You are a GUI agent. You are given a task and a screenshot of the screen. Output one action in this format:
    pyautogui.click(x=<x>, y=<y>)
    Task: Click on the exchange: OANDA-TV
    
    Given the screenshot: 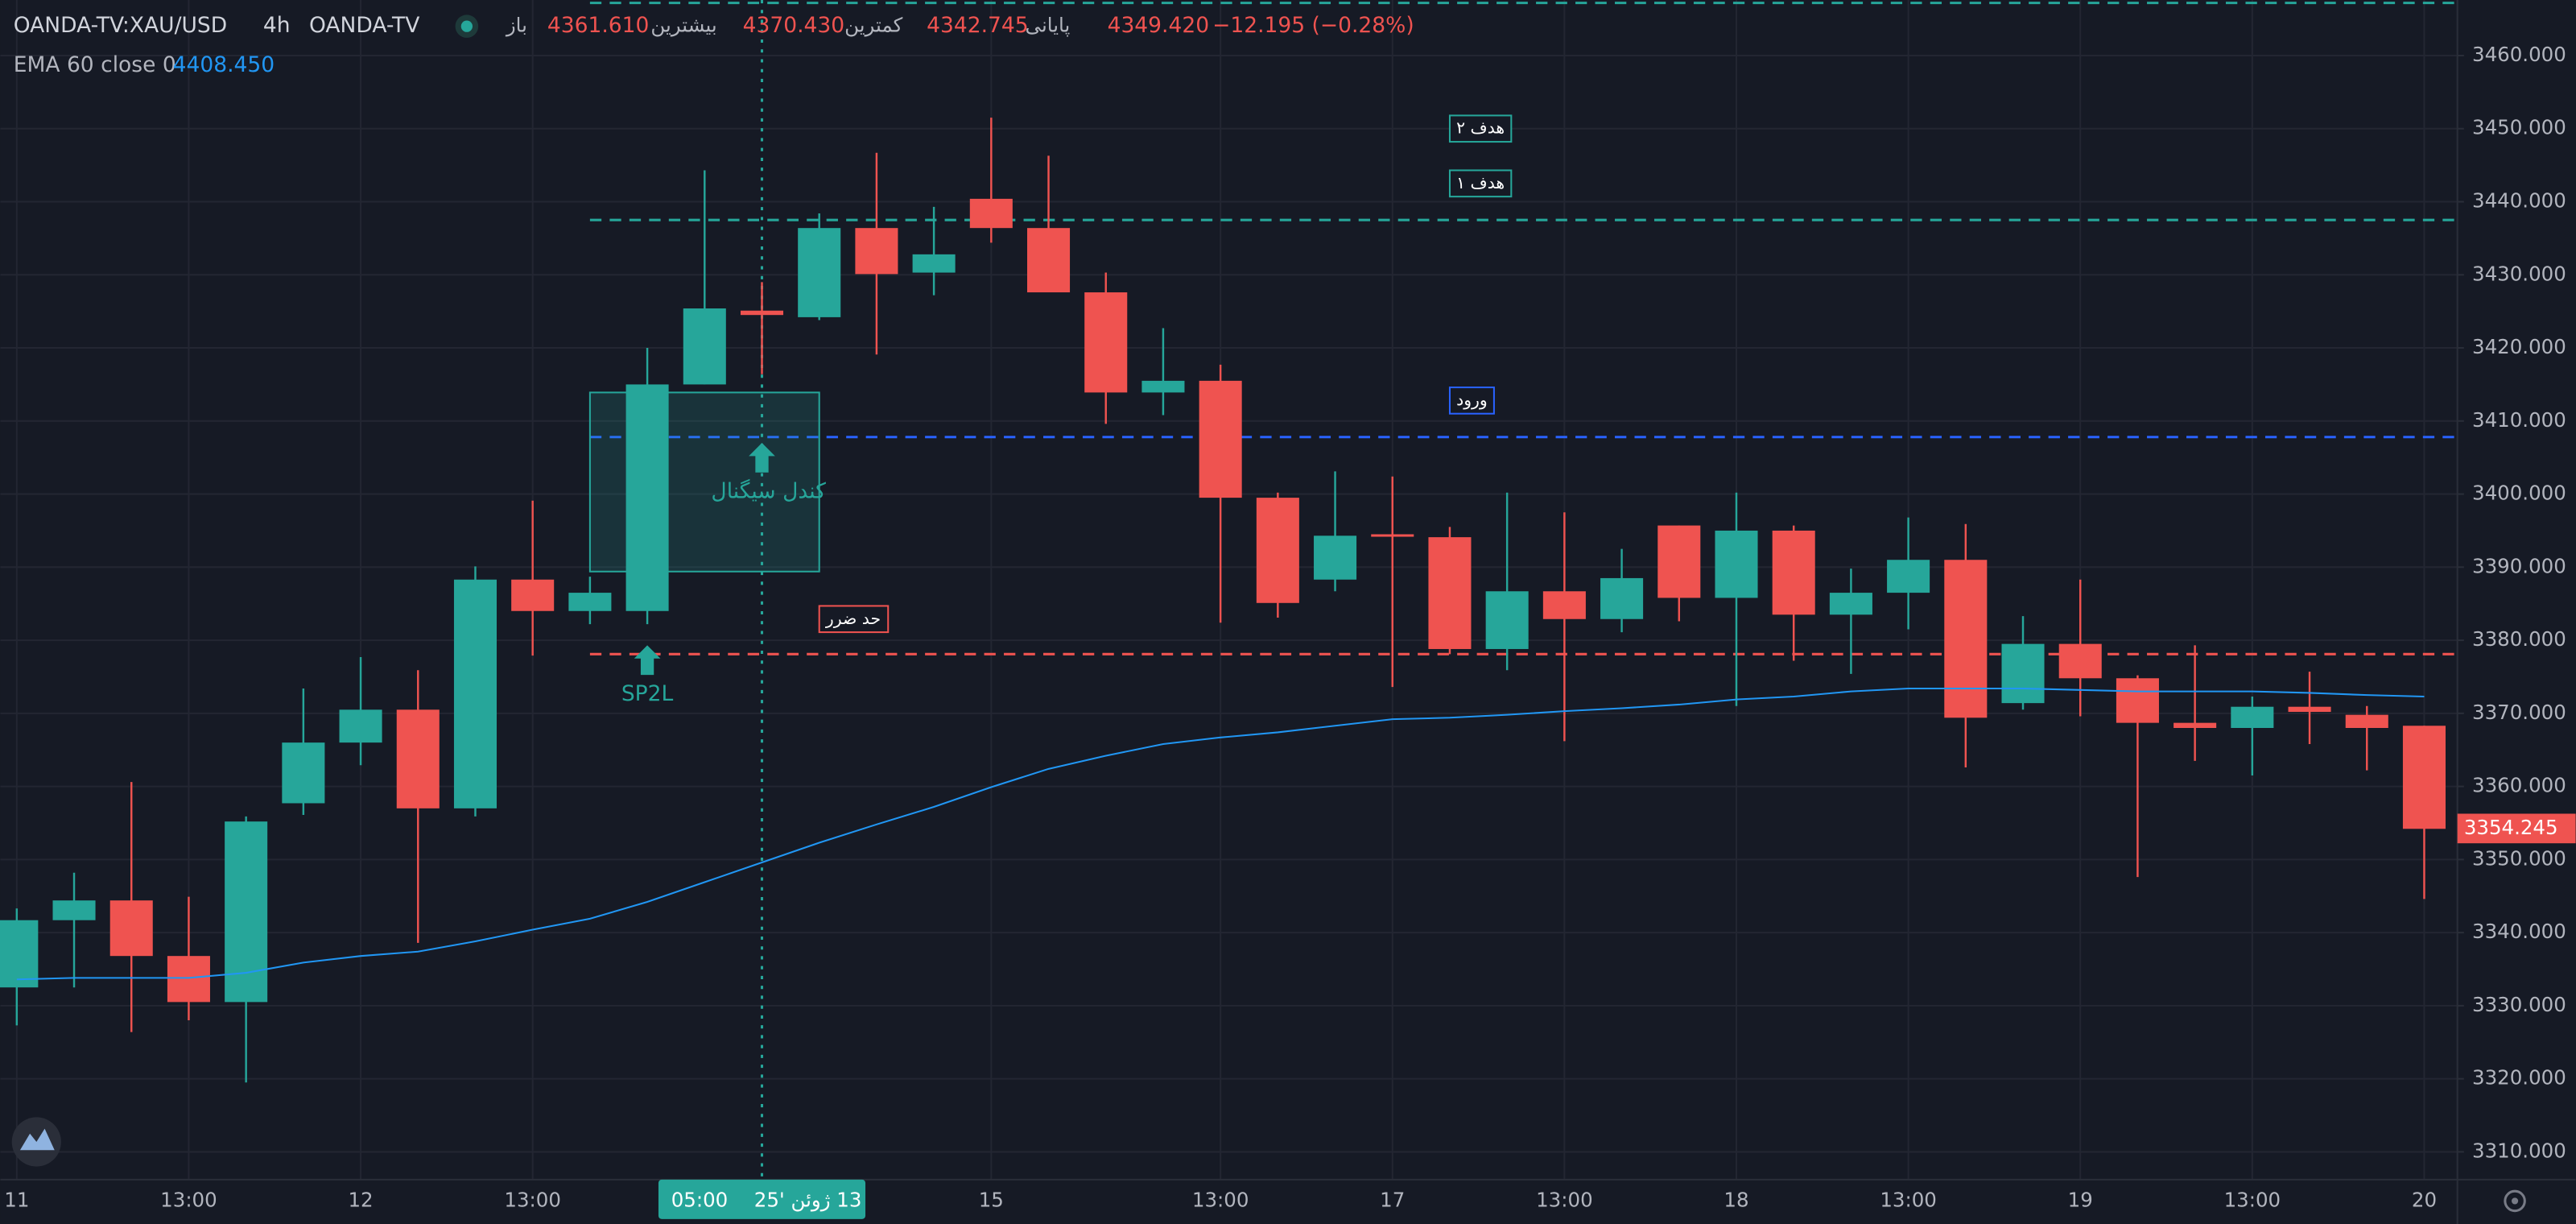 What is the action you would take?
    pyautogui.click(x=364, y=25)
    